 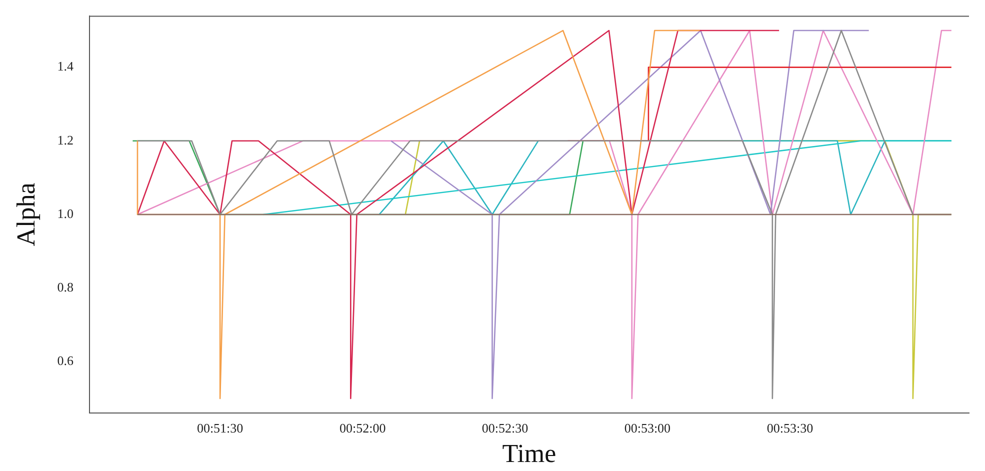 What do you see at coordinates (529, 453) in the screenshot?
I see `x-axis-title: Time` at bounding box center [529, 453].